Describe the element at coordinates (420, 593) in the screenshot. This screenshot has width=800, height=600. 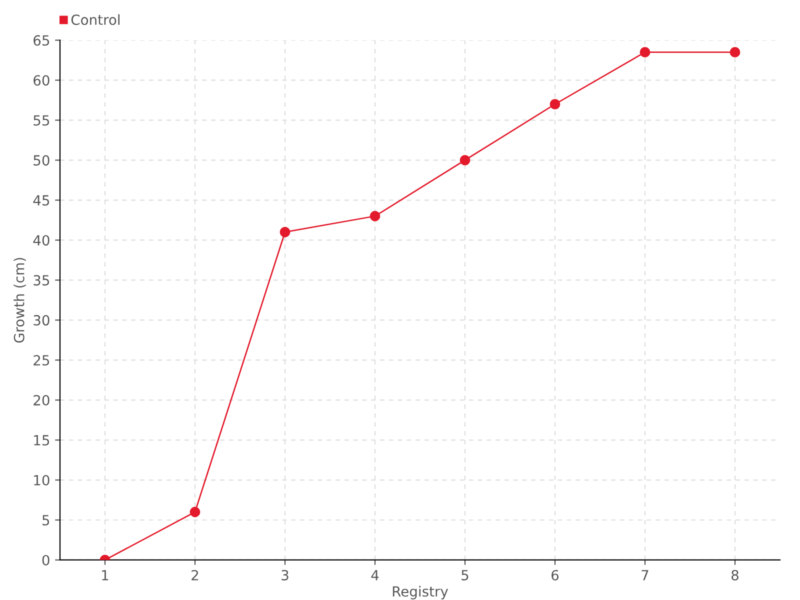
I see `x-axis-title: Registry` at that location.